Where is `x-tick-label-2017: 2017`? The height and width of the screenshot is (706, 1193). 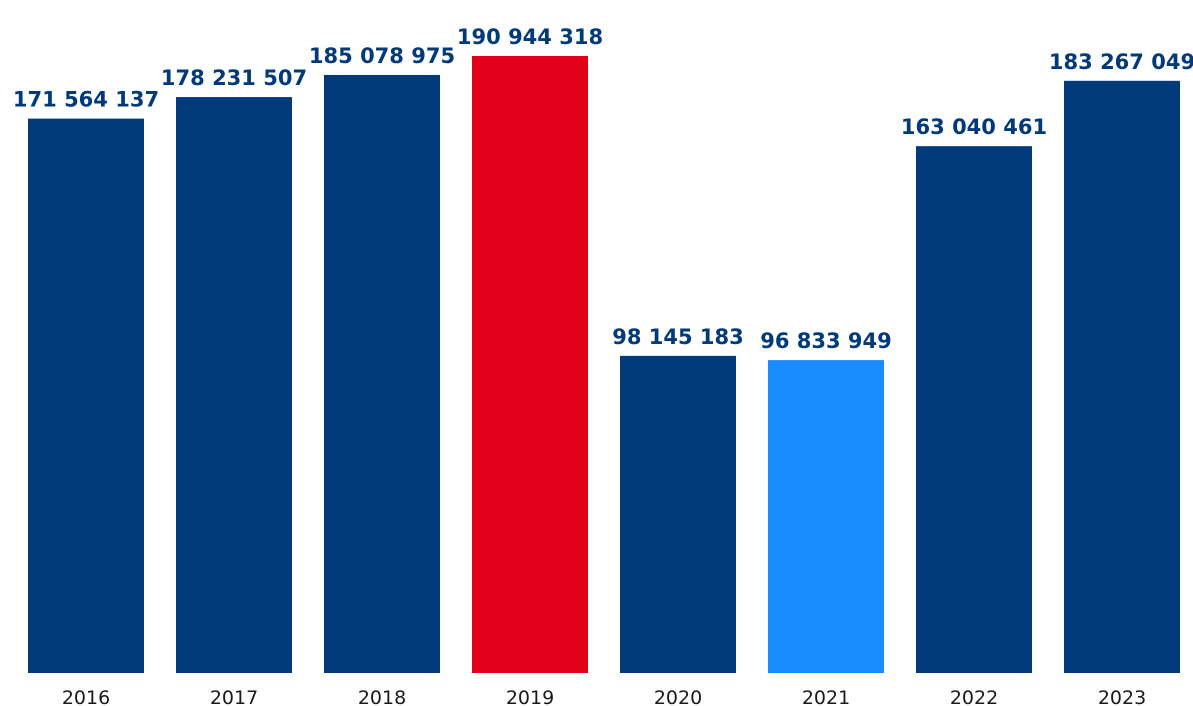 x-tick-label-2017: 2017 is located at coordinates (234, 696).